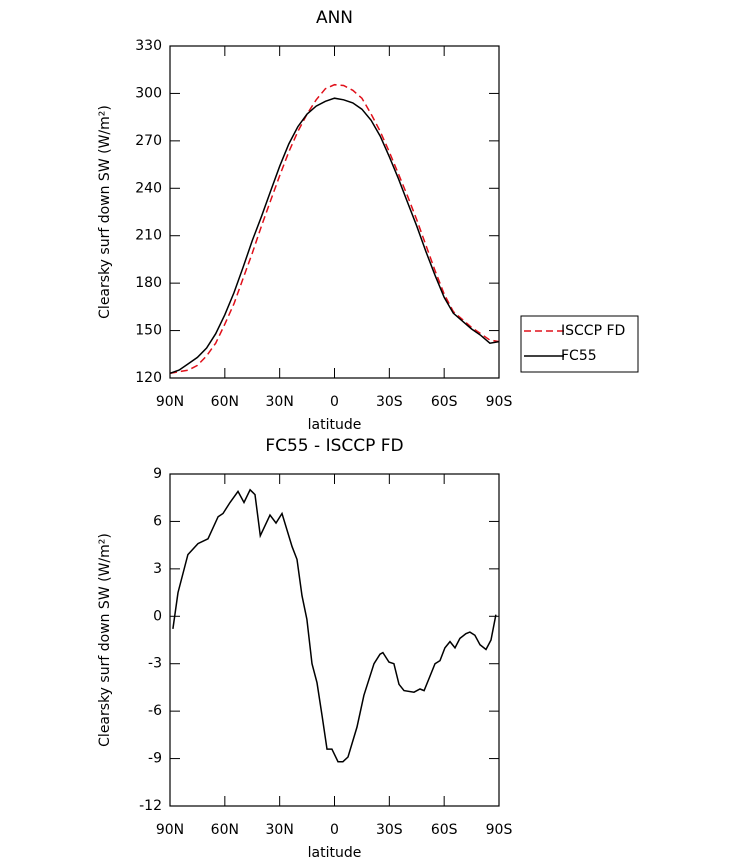 The width and height of the screenshot is (733, 866). Describe the element at coordinates (148, 378) in the screenshot. I see `y-tick-label: 120` at that location.